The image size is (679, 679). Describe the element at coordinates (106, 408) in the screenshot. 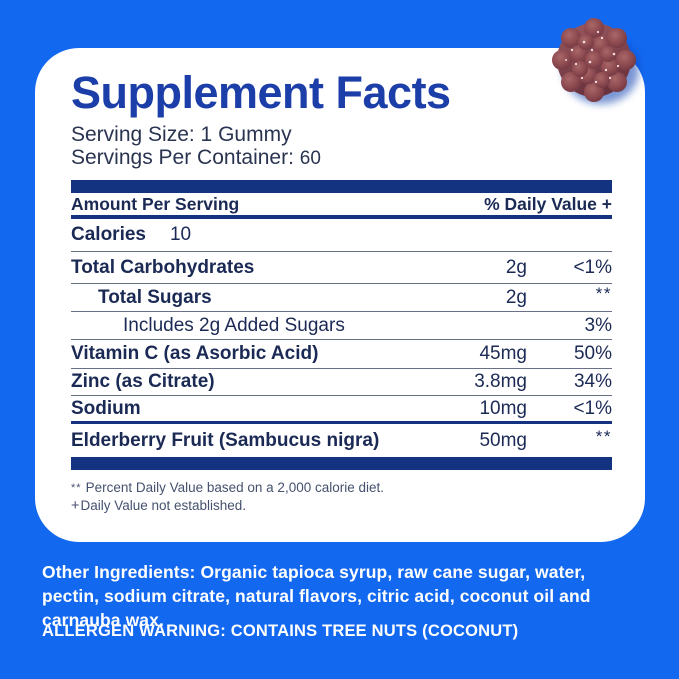

I see `nutrient-name: Sodium` at that location.